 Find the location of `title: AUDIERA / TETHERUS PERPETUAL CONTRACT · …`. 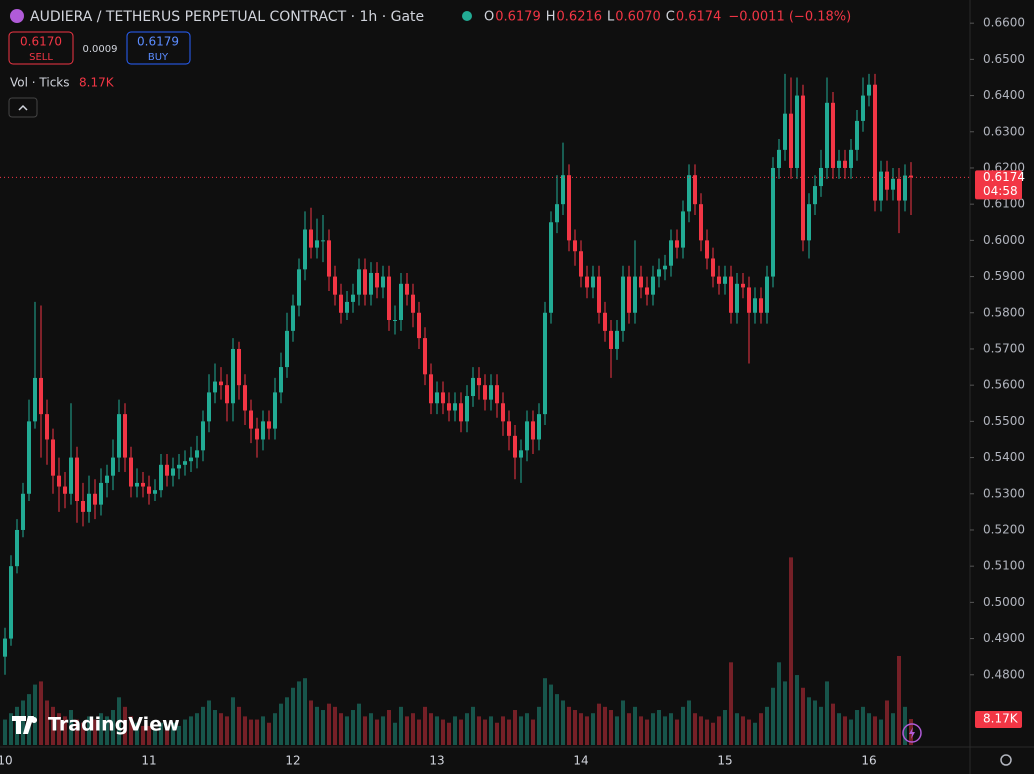

title: AUDIERA / TETHERUS PERPETUAL CONTRACT · … is located at coordinates (227, 17).